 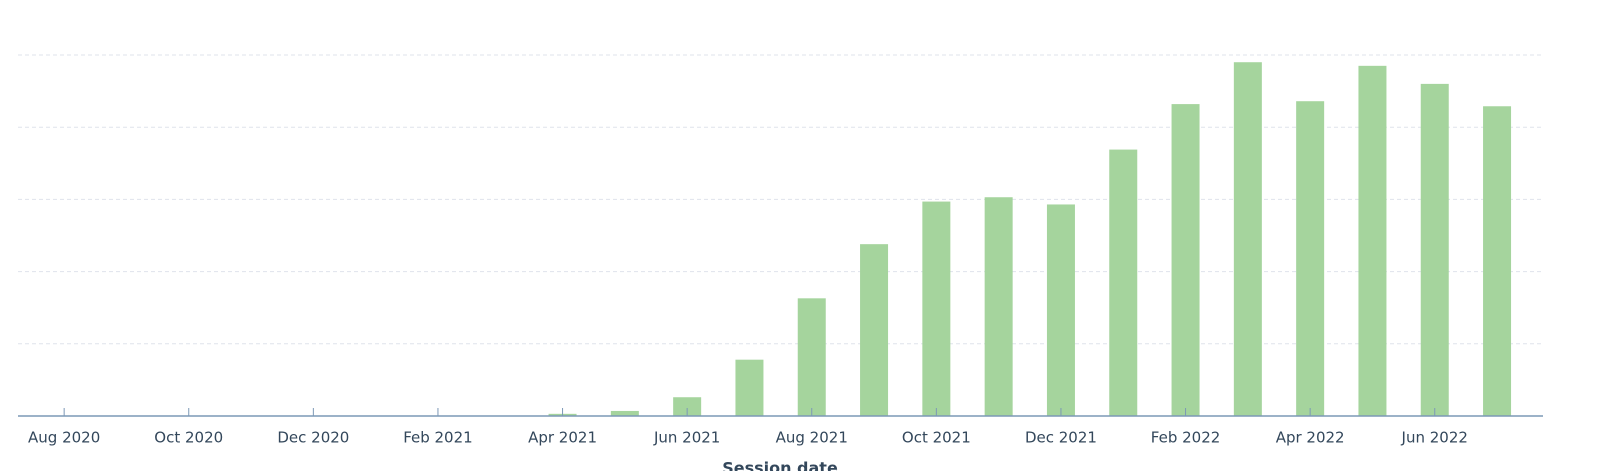 What do you see at coordinates (64, 438) in the screenshot?
I see `x-tick-label: Aug 2020` at bounding box center [64, 438].